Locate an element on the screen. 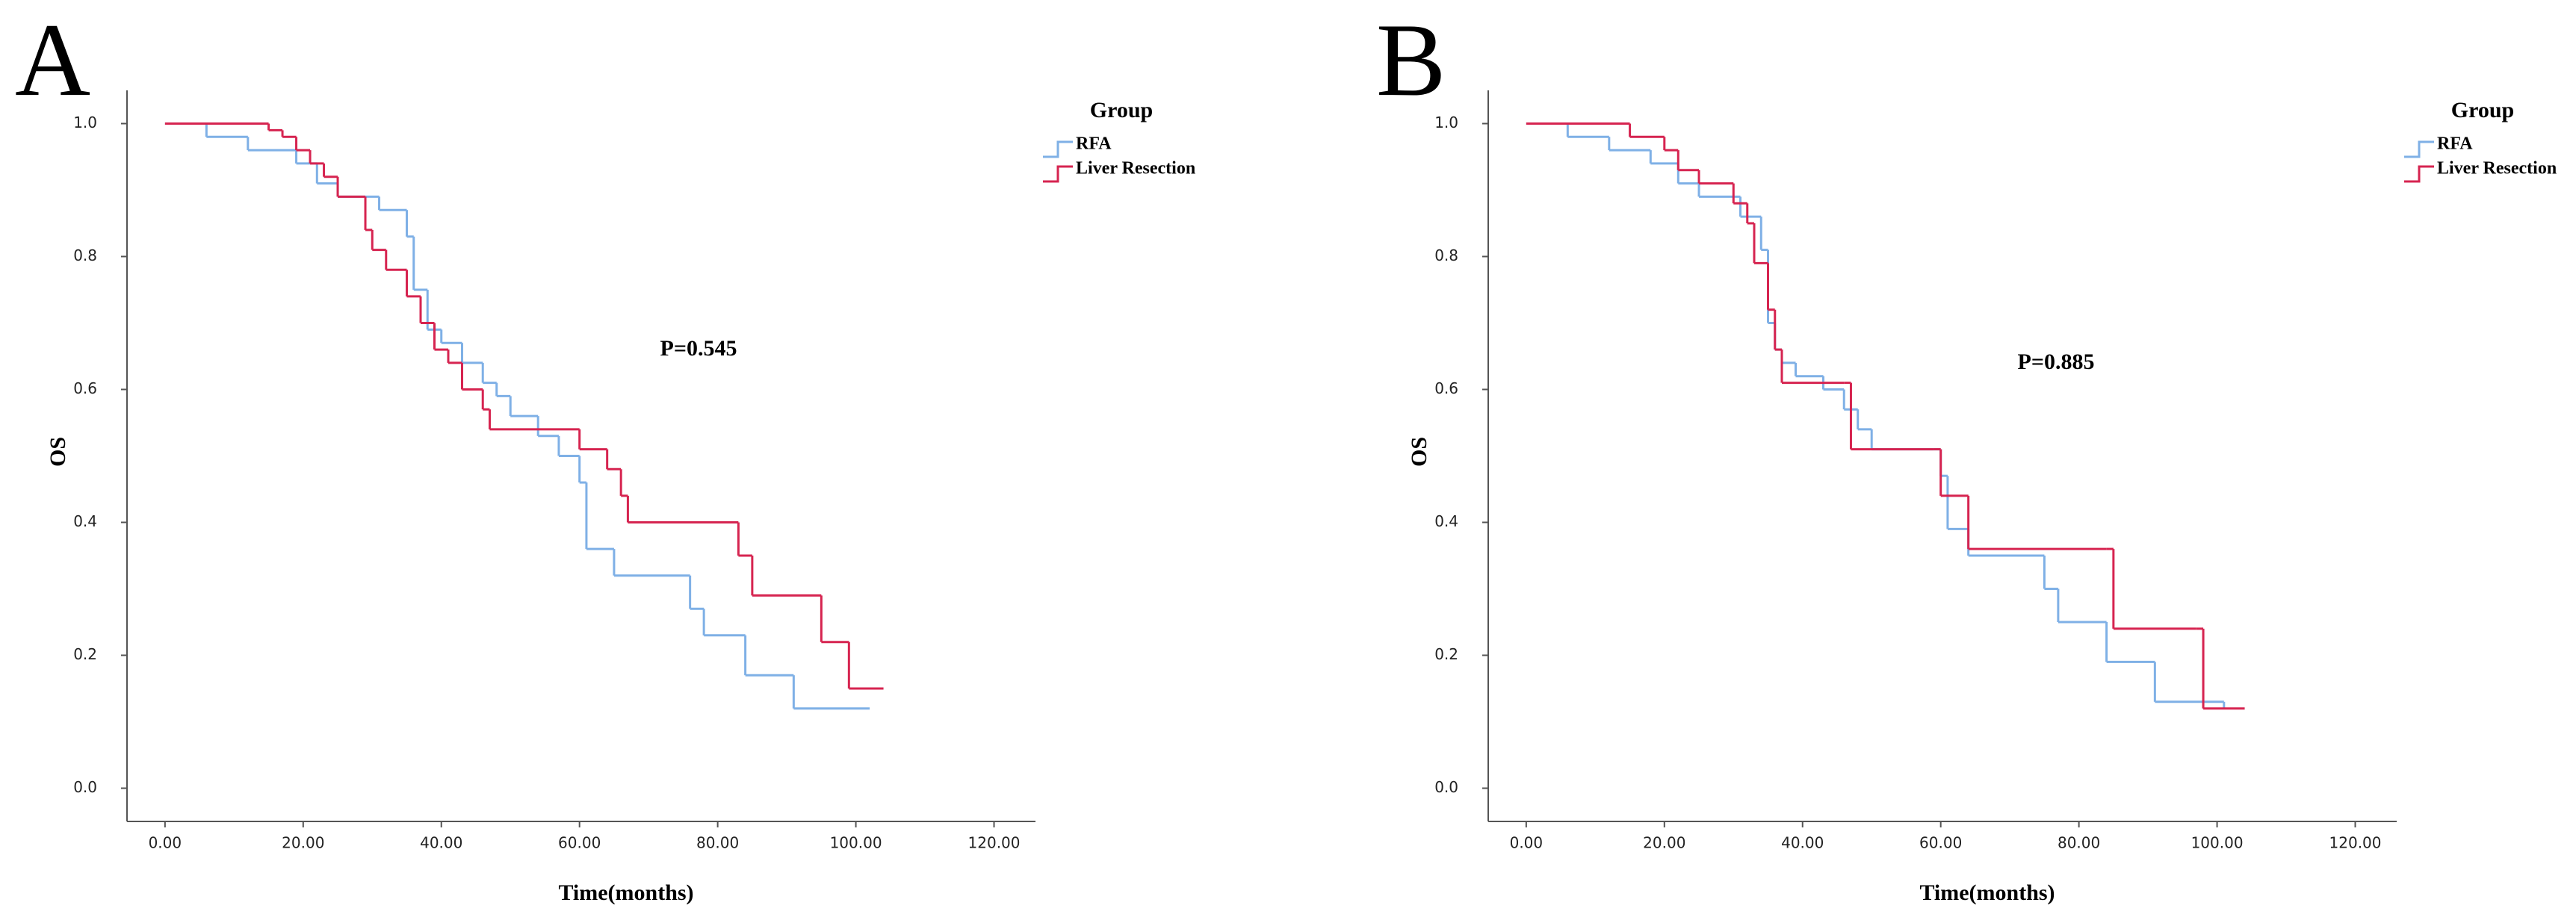 The height and width of the screenshot is (923, 2576). panel-label: B is located at coordinates (1411, 60).